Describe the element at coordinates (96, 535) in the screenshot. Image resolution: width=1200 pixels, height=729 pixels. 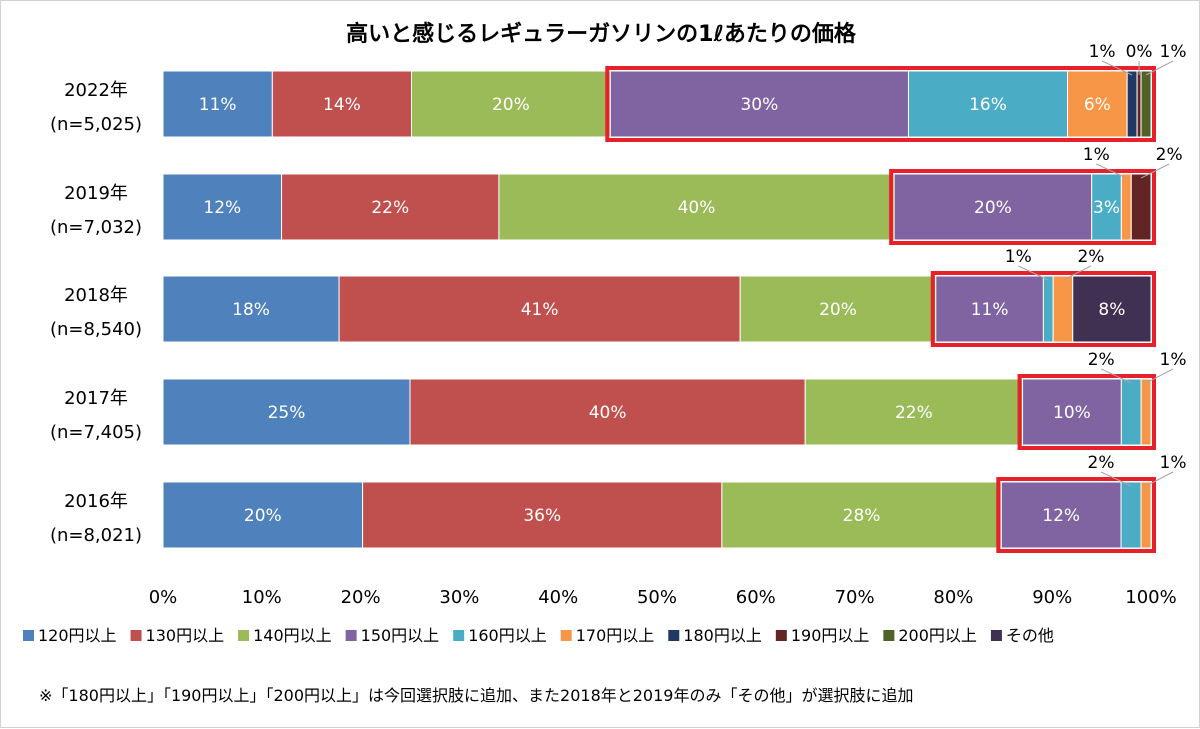
I see `category-n-label: (n=8,021)` at that location.